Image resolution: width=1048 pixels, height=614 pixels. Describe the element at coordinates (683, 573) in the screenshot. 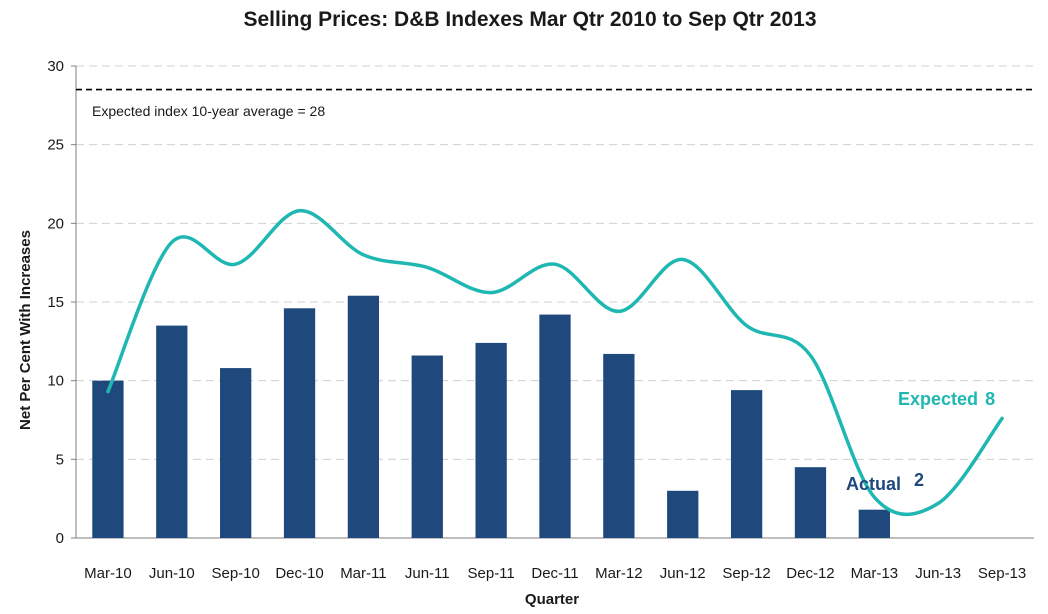

I see `x-tick-label: Jun-12` at that location.